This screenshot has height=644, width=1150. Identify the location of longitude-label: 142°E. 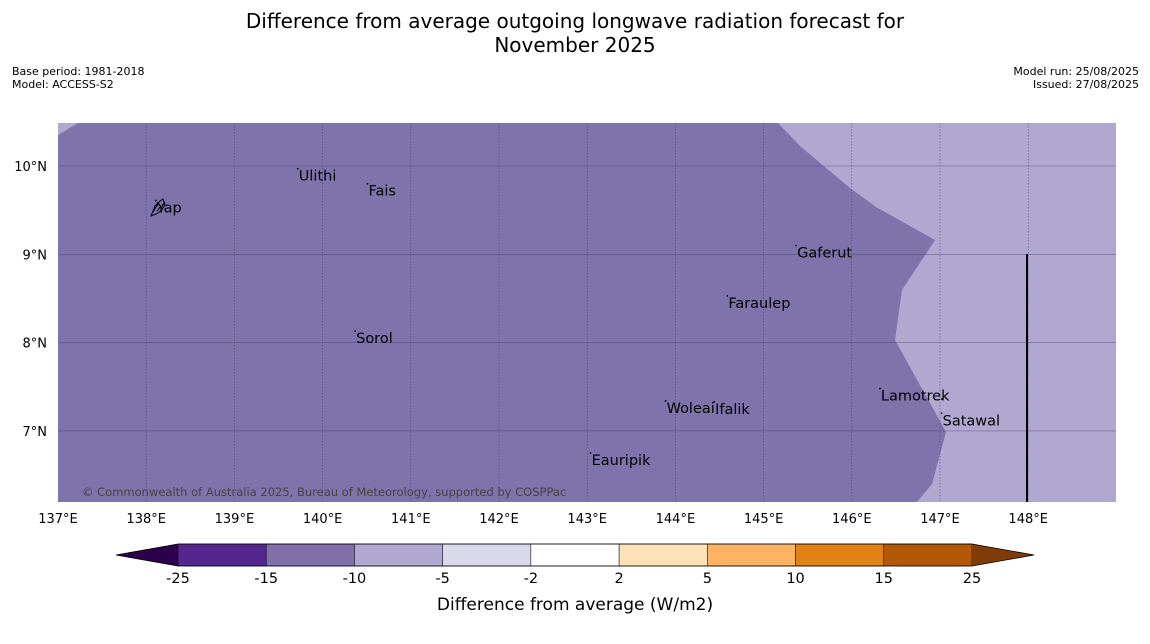
(499, 519).